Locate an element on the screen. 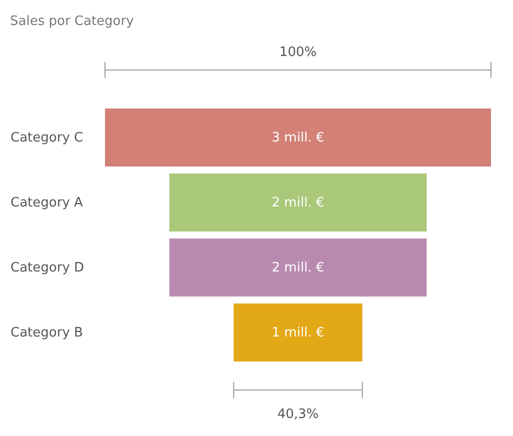 This screenshot has width=513, height=436. category-label: Category C is located at coordinates (47, 138).